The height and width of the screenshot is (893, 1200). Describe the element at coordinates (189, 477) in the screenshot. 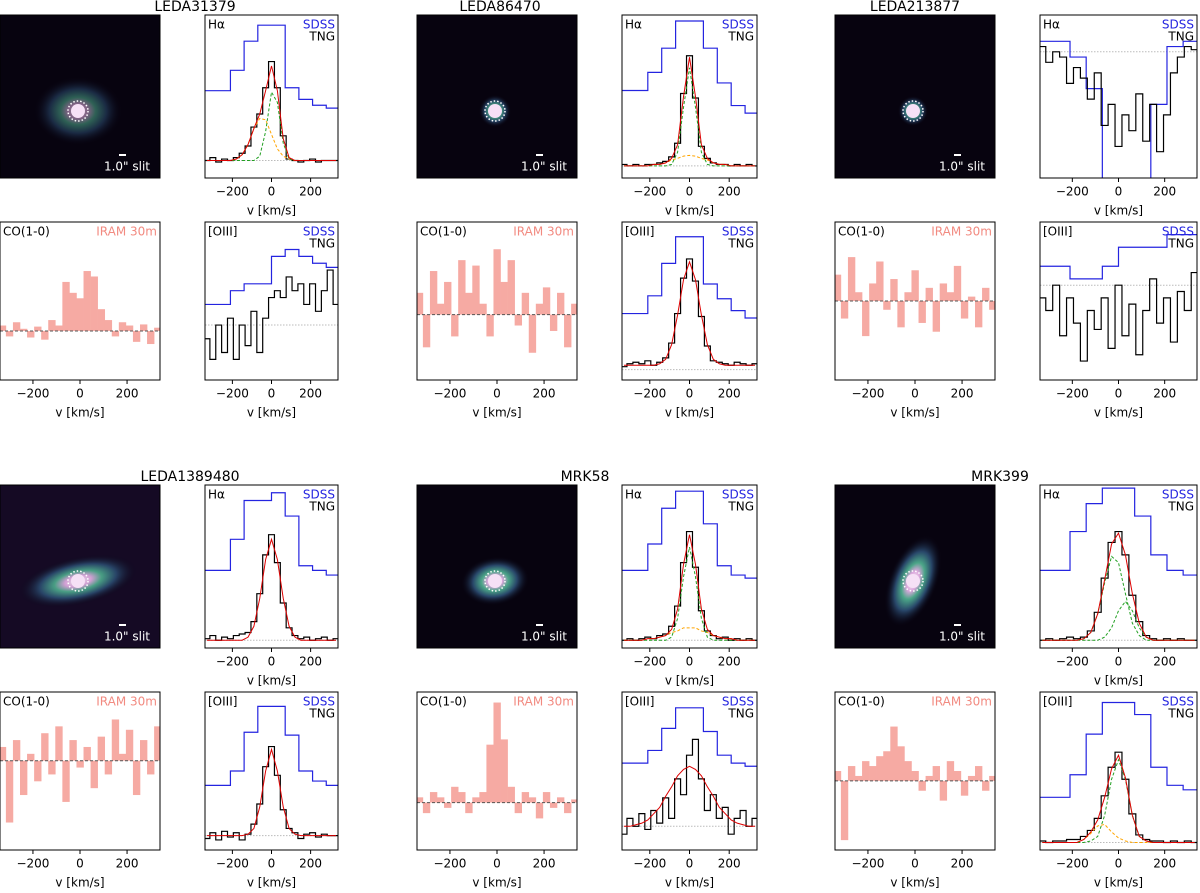

I see `galaxy-title: LEDA1389480` at that location.